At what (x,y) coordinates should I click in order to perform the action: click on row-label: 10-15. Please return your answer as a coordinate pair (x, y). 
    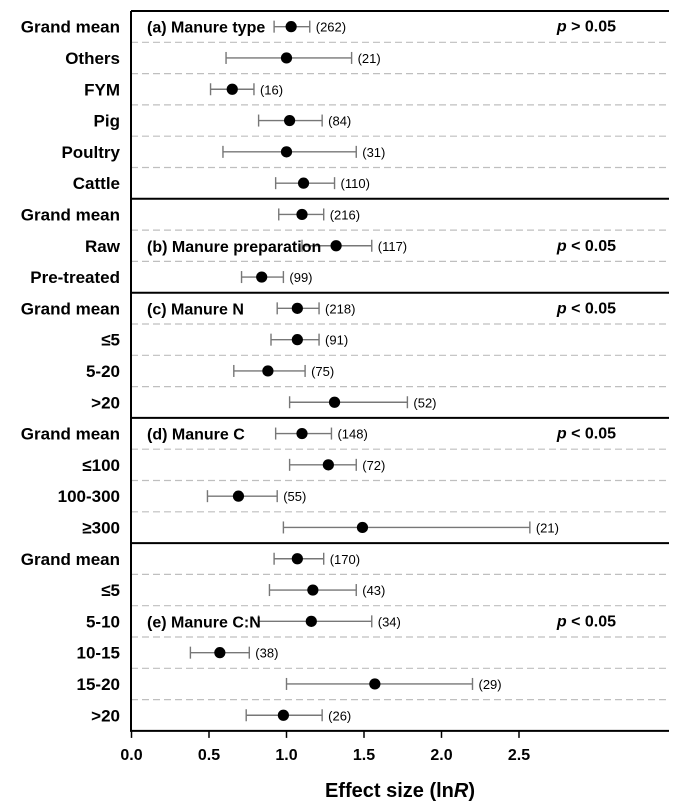
    Looking at the image, I should click on (98, 653).